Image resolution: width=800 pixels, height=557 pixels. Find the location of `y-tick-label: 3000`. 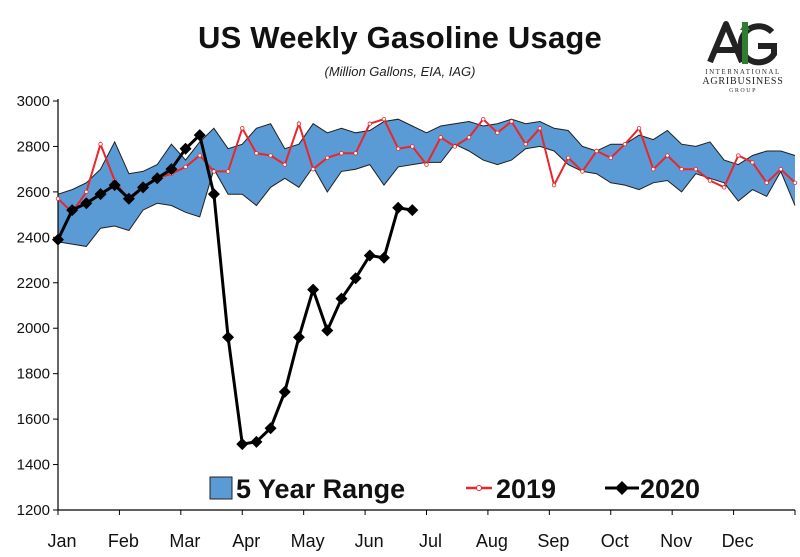

y-tick-label: 3000 is located at coordinates (33, 101).